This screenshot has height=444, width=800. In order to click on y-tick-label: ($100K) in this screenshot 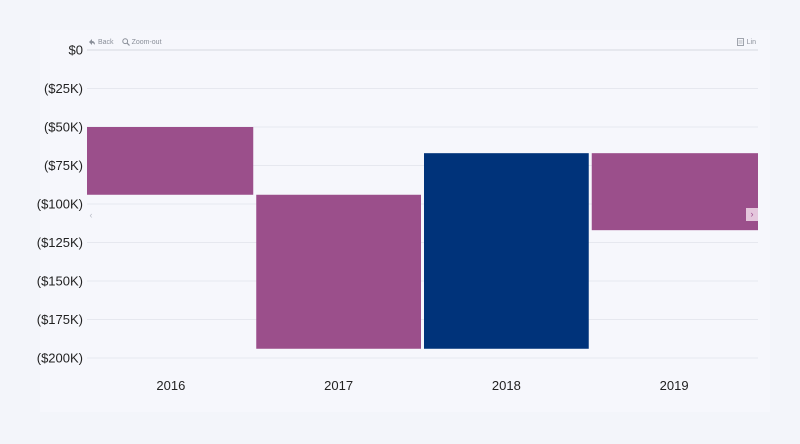, I will do `click(60, 204)`.